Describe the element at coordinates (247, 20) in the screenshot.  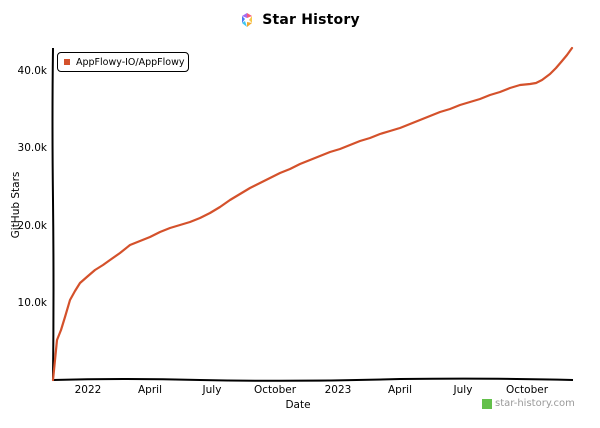
I see `star-history-logo-icon` at that location.